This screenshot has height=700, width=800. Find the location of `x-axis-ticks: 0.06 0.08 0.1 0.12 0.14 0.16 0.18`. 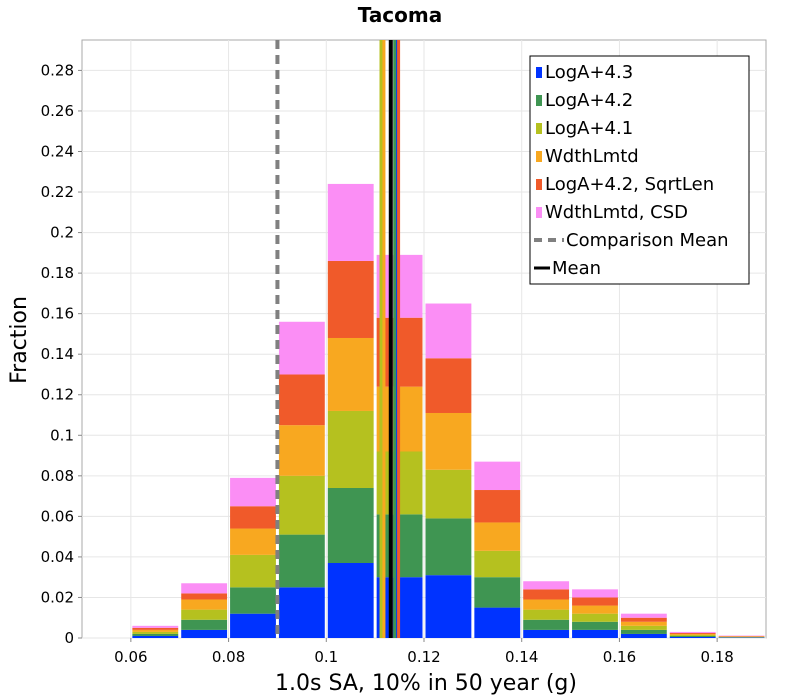

x-axis-ticks: 0.06 0.08 0.1 0.12 0.14 0.16 0.18 is located at coordinates (424, 652).